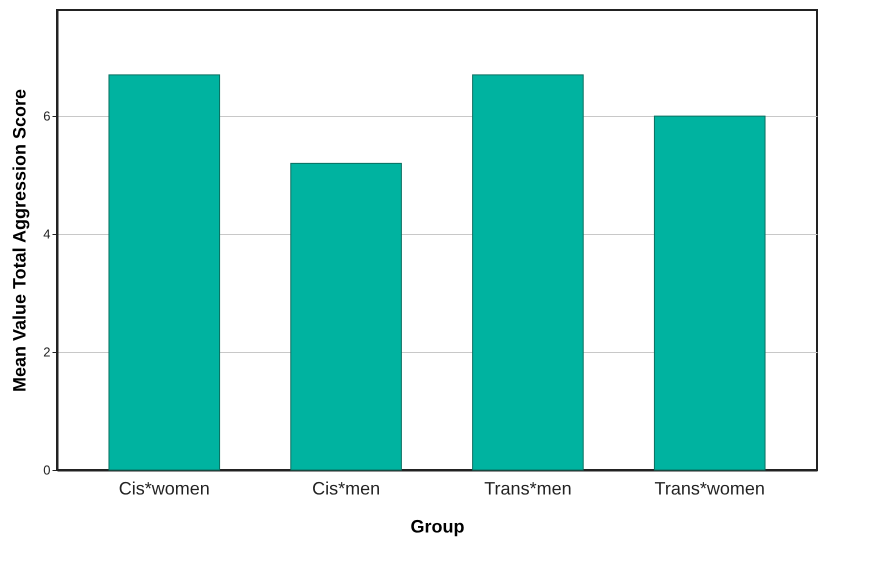  What do you see at coordinates (46, 116) in the screenshot?
I see `y-tick-label: 6` at bounding box center [46, 116].